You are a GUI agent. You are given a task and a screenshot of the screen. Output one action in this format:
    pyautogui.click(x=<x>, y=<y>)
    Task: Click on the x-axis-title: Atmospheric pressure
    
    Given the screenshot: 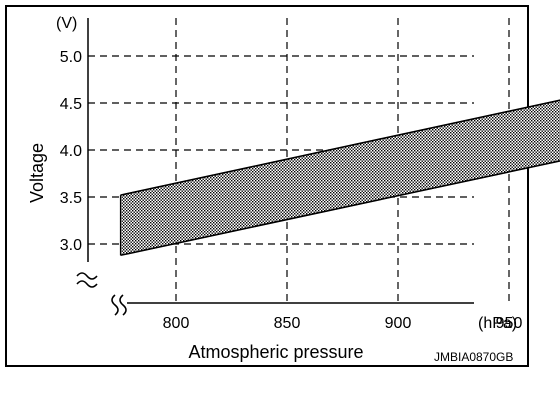 What is the action you would take?
    pyautogui.click(x=275, y=352)
    